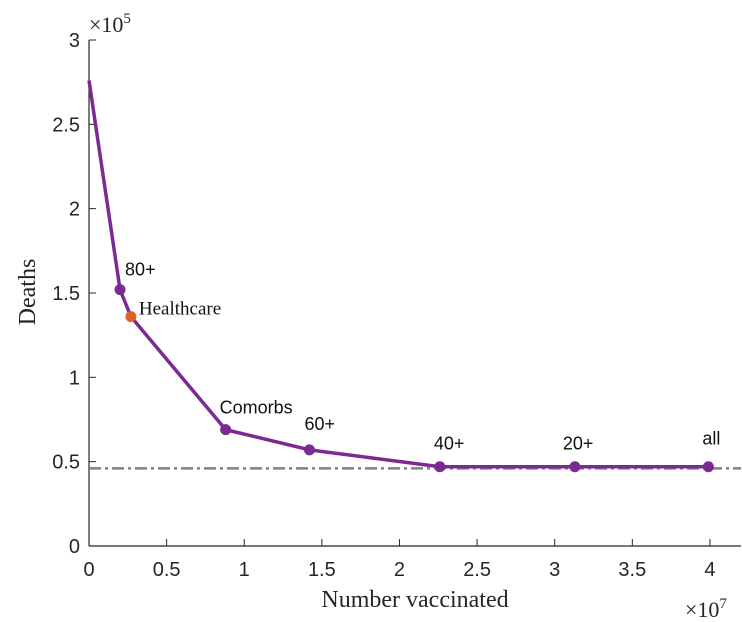 The height and width of the screenshot is (622, 742). I want to click on x-tick-label: 0, so click(88, 570).